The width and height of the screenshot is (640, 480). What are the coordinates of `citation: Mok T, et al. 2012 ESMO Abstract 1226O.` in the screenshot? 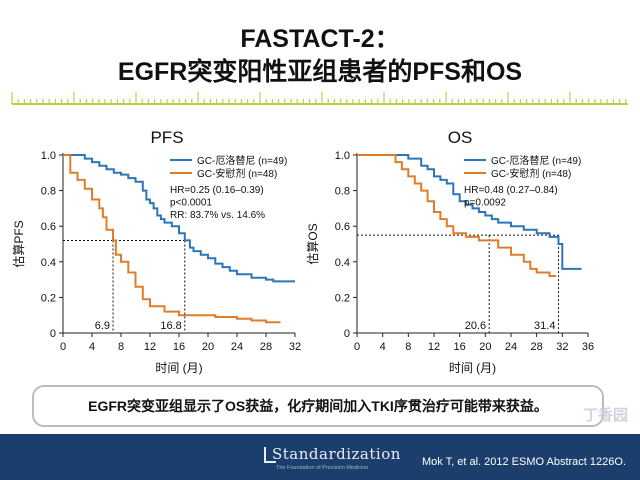 It's located at (523, 462).